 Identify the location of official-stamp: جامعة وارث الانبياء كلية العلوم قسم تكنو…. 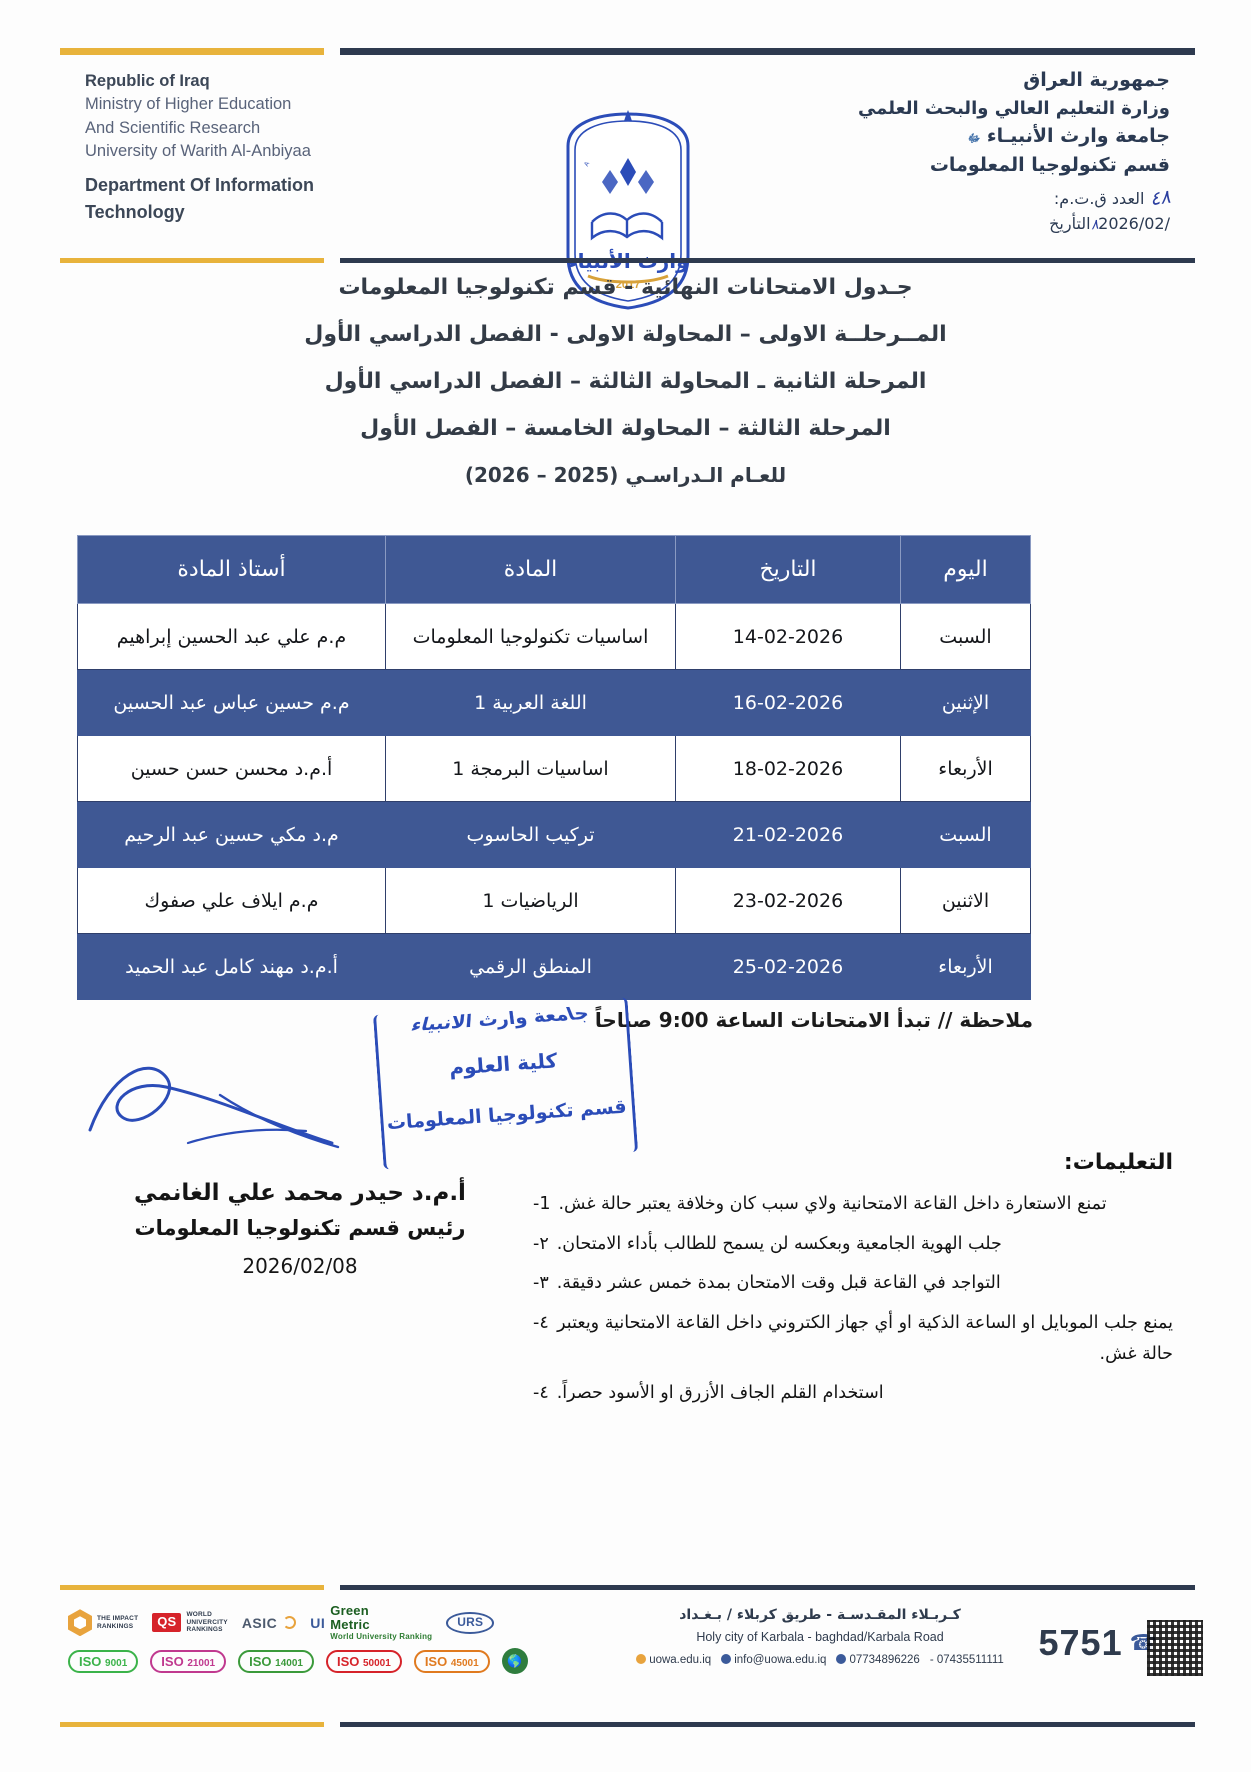
(505, 1082).